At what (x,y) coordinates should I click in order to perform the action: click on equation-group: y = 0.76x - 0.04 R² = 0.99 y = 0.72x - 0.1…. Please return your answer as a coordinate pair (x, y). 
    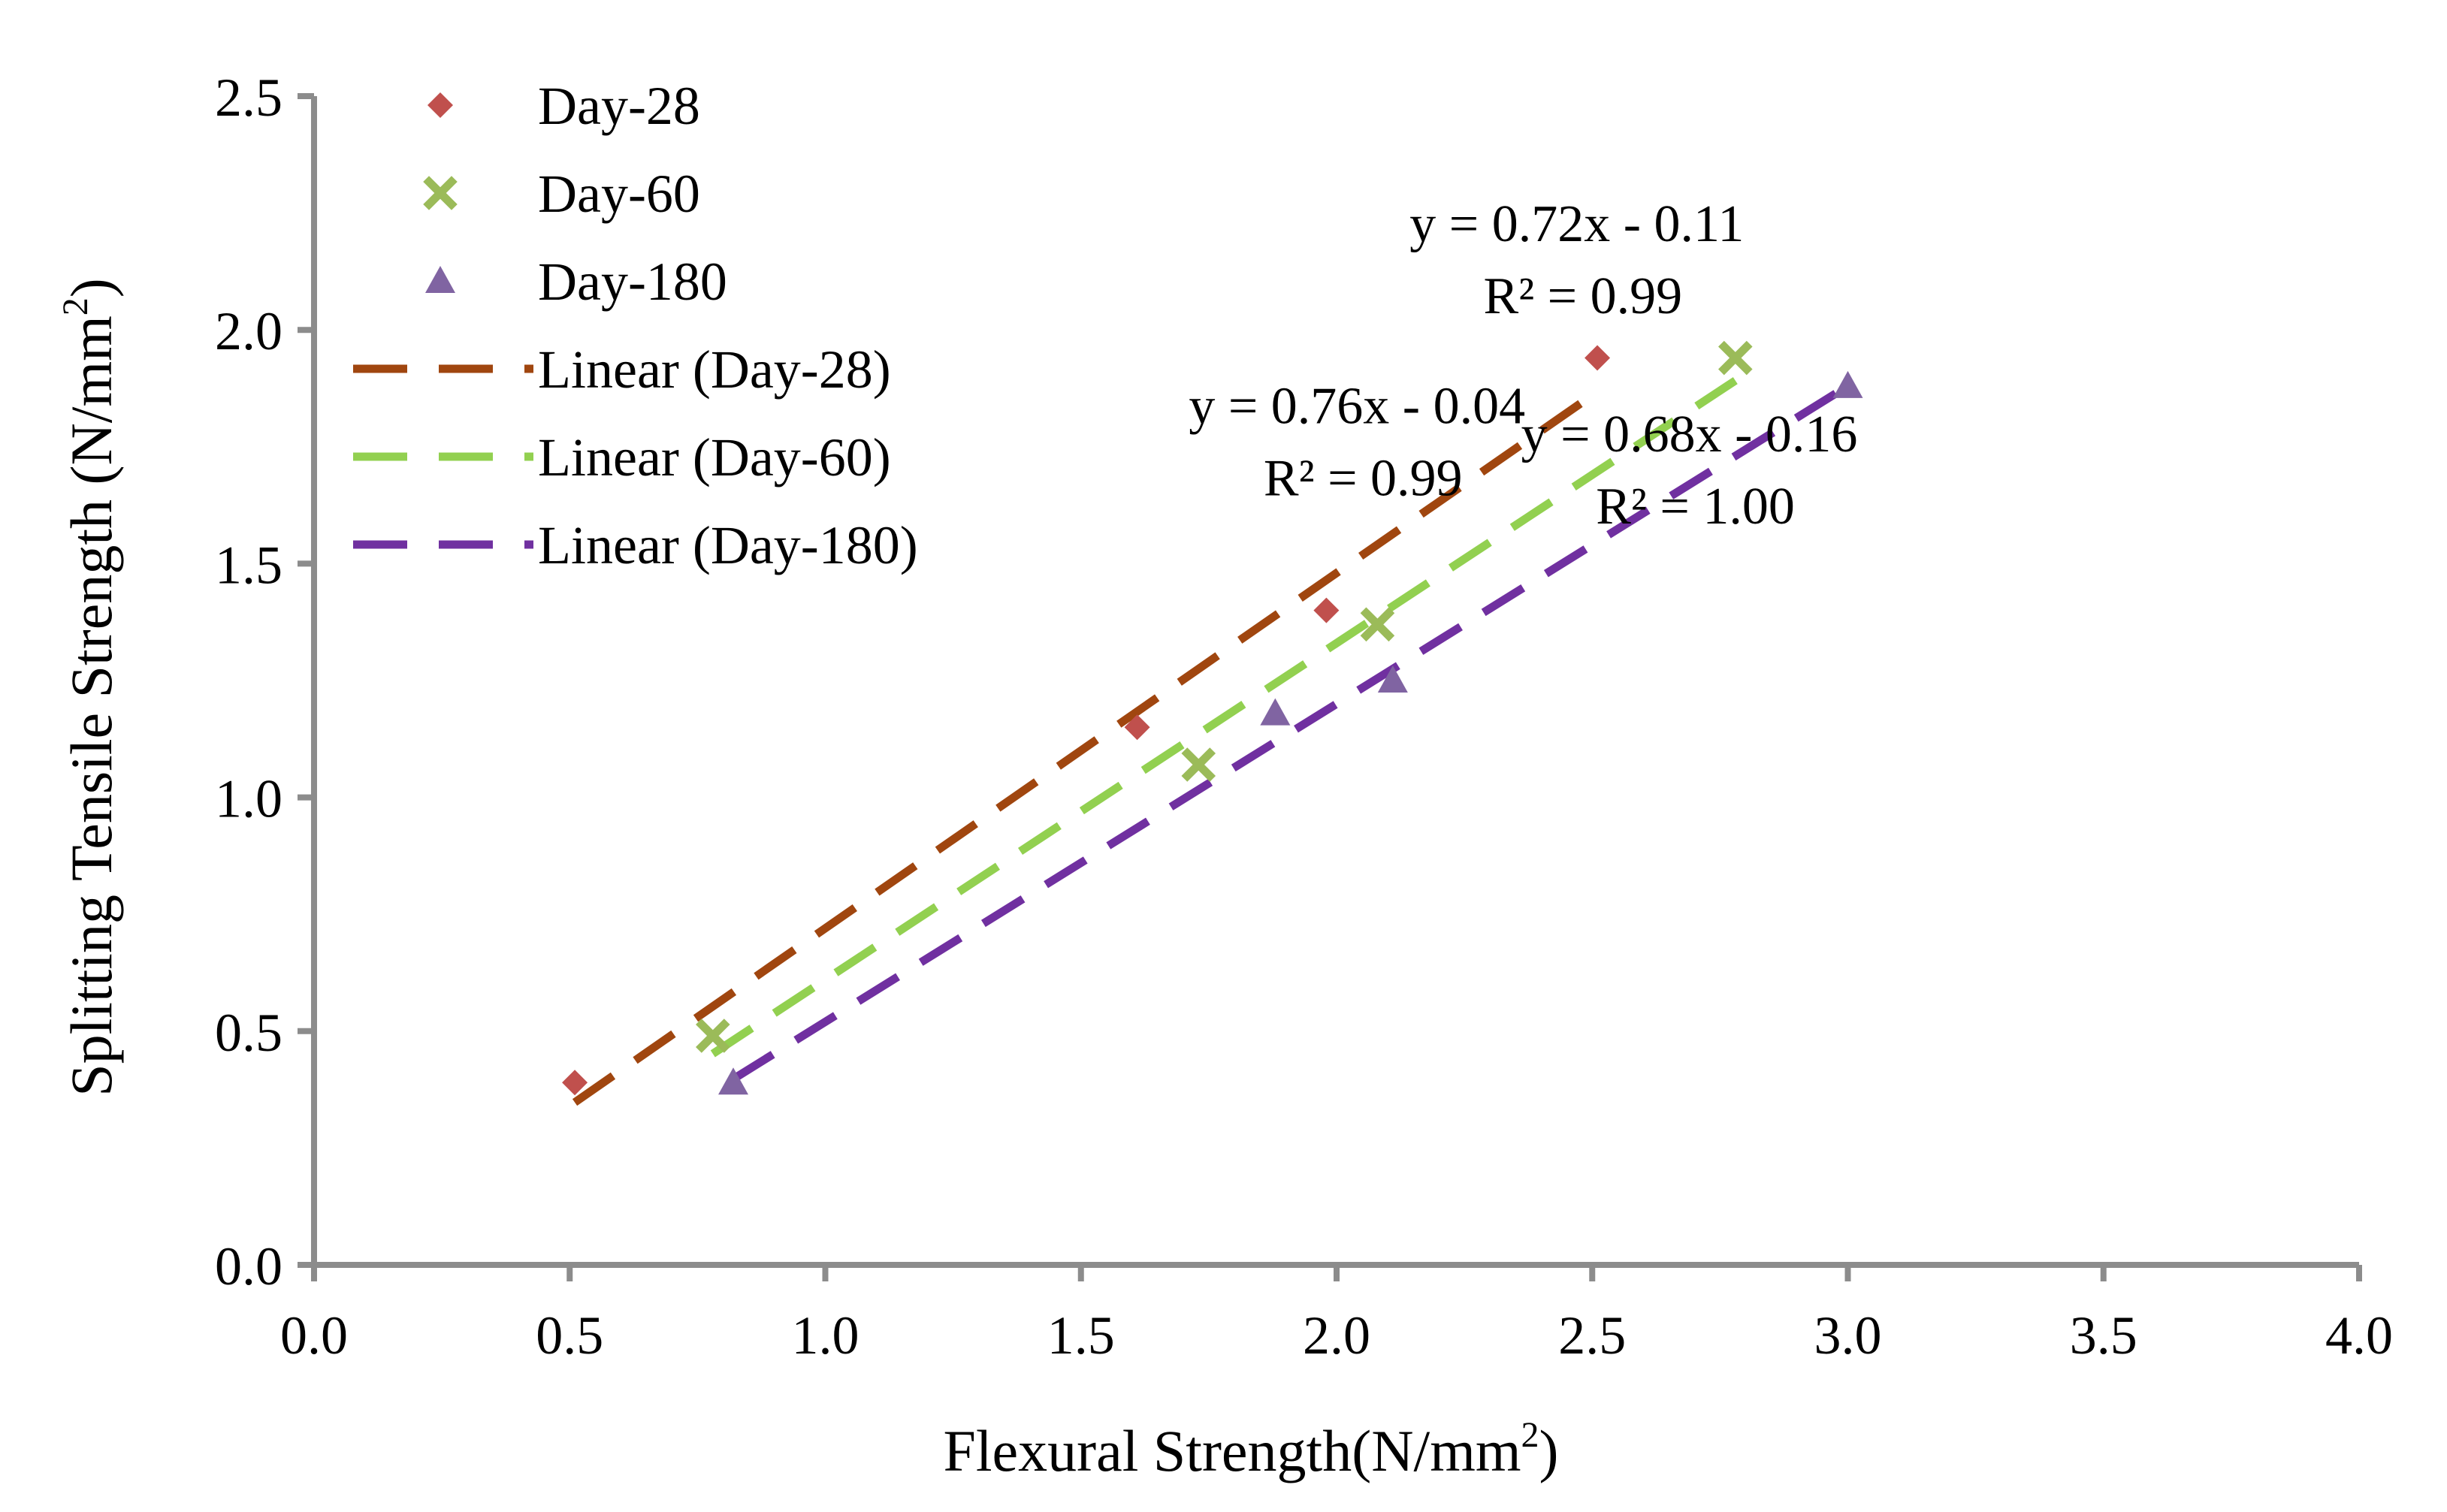
    Looking at the image, I should click on (1523, 365).